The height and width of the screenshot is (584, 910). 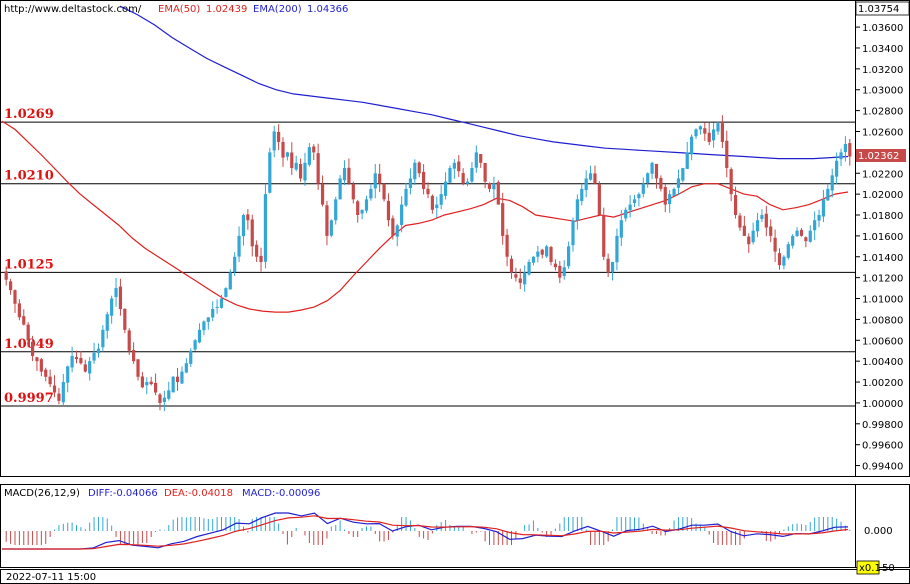 I want to click on y-tick-label: 0.99800, so click(x=882, y=425).